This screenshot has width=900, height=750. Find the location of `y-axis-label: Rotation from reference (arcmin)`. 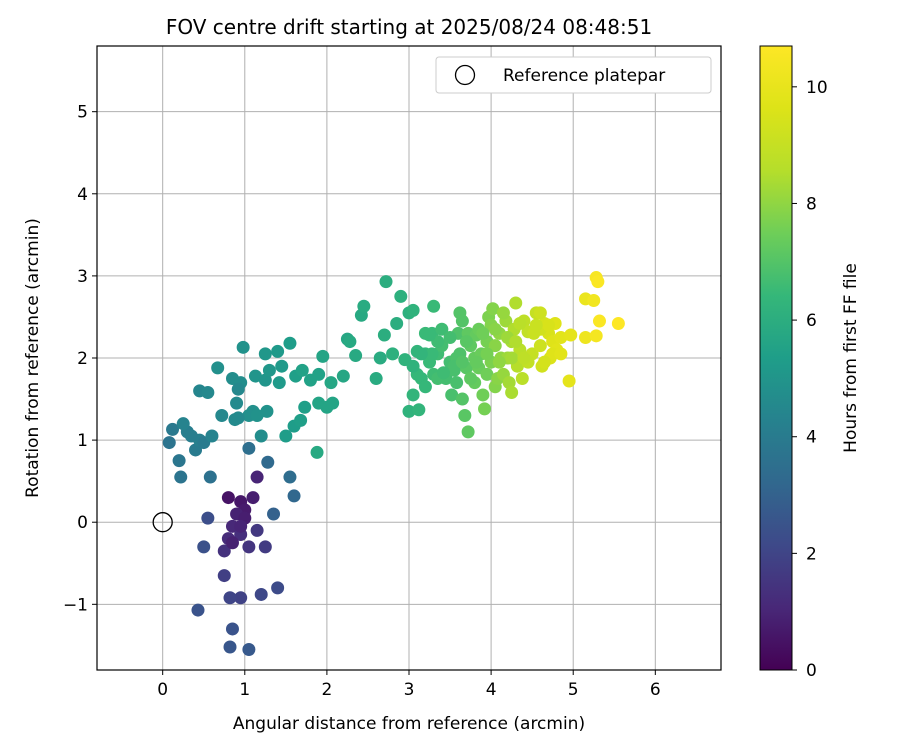

y-axis-label: Rotation from reference (arcmin) is located at coordinates (33, 358).